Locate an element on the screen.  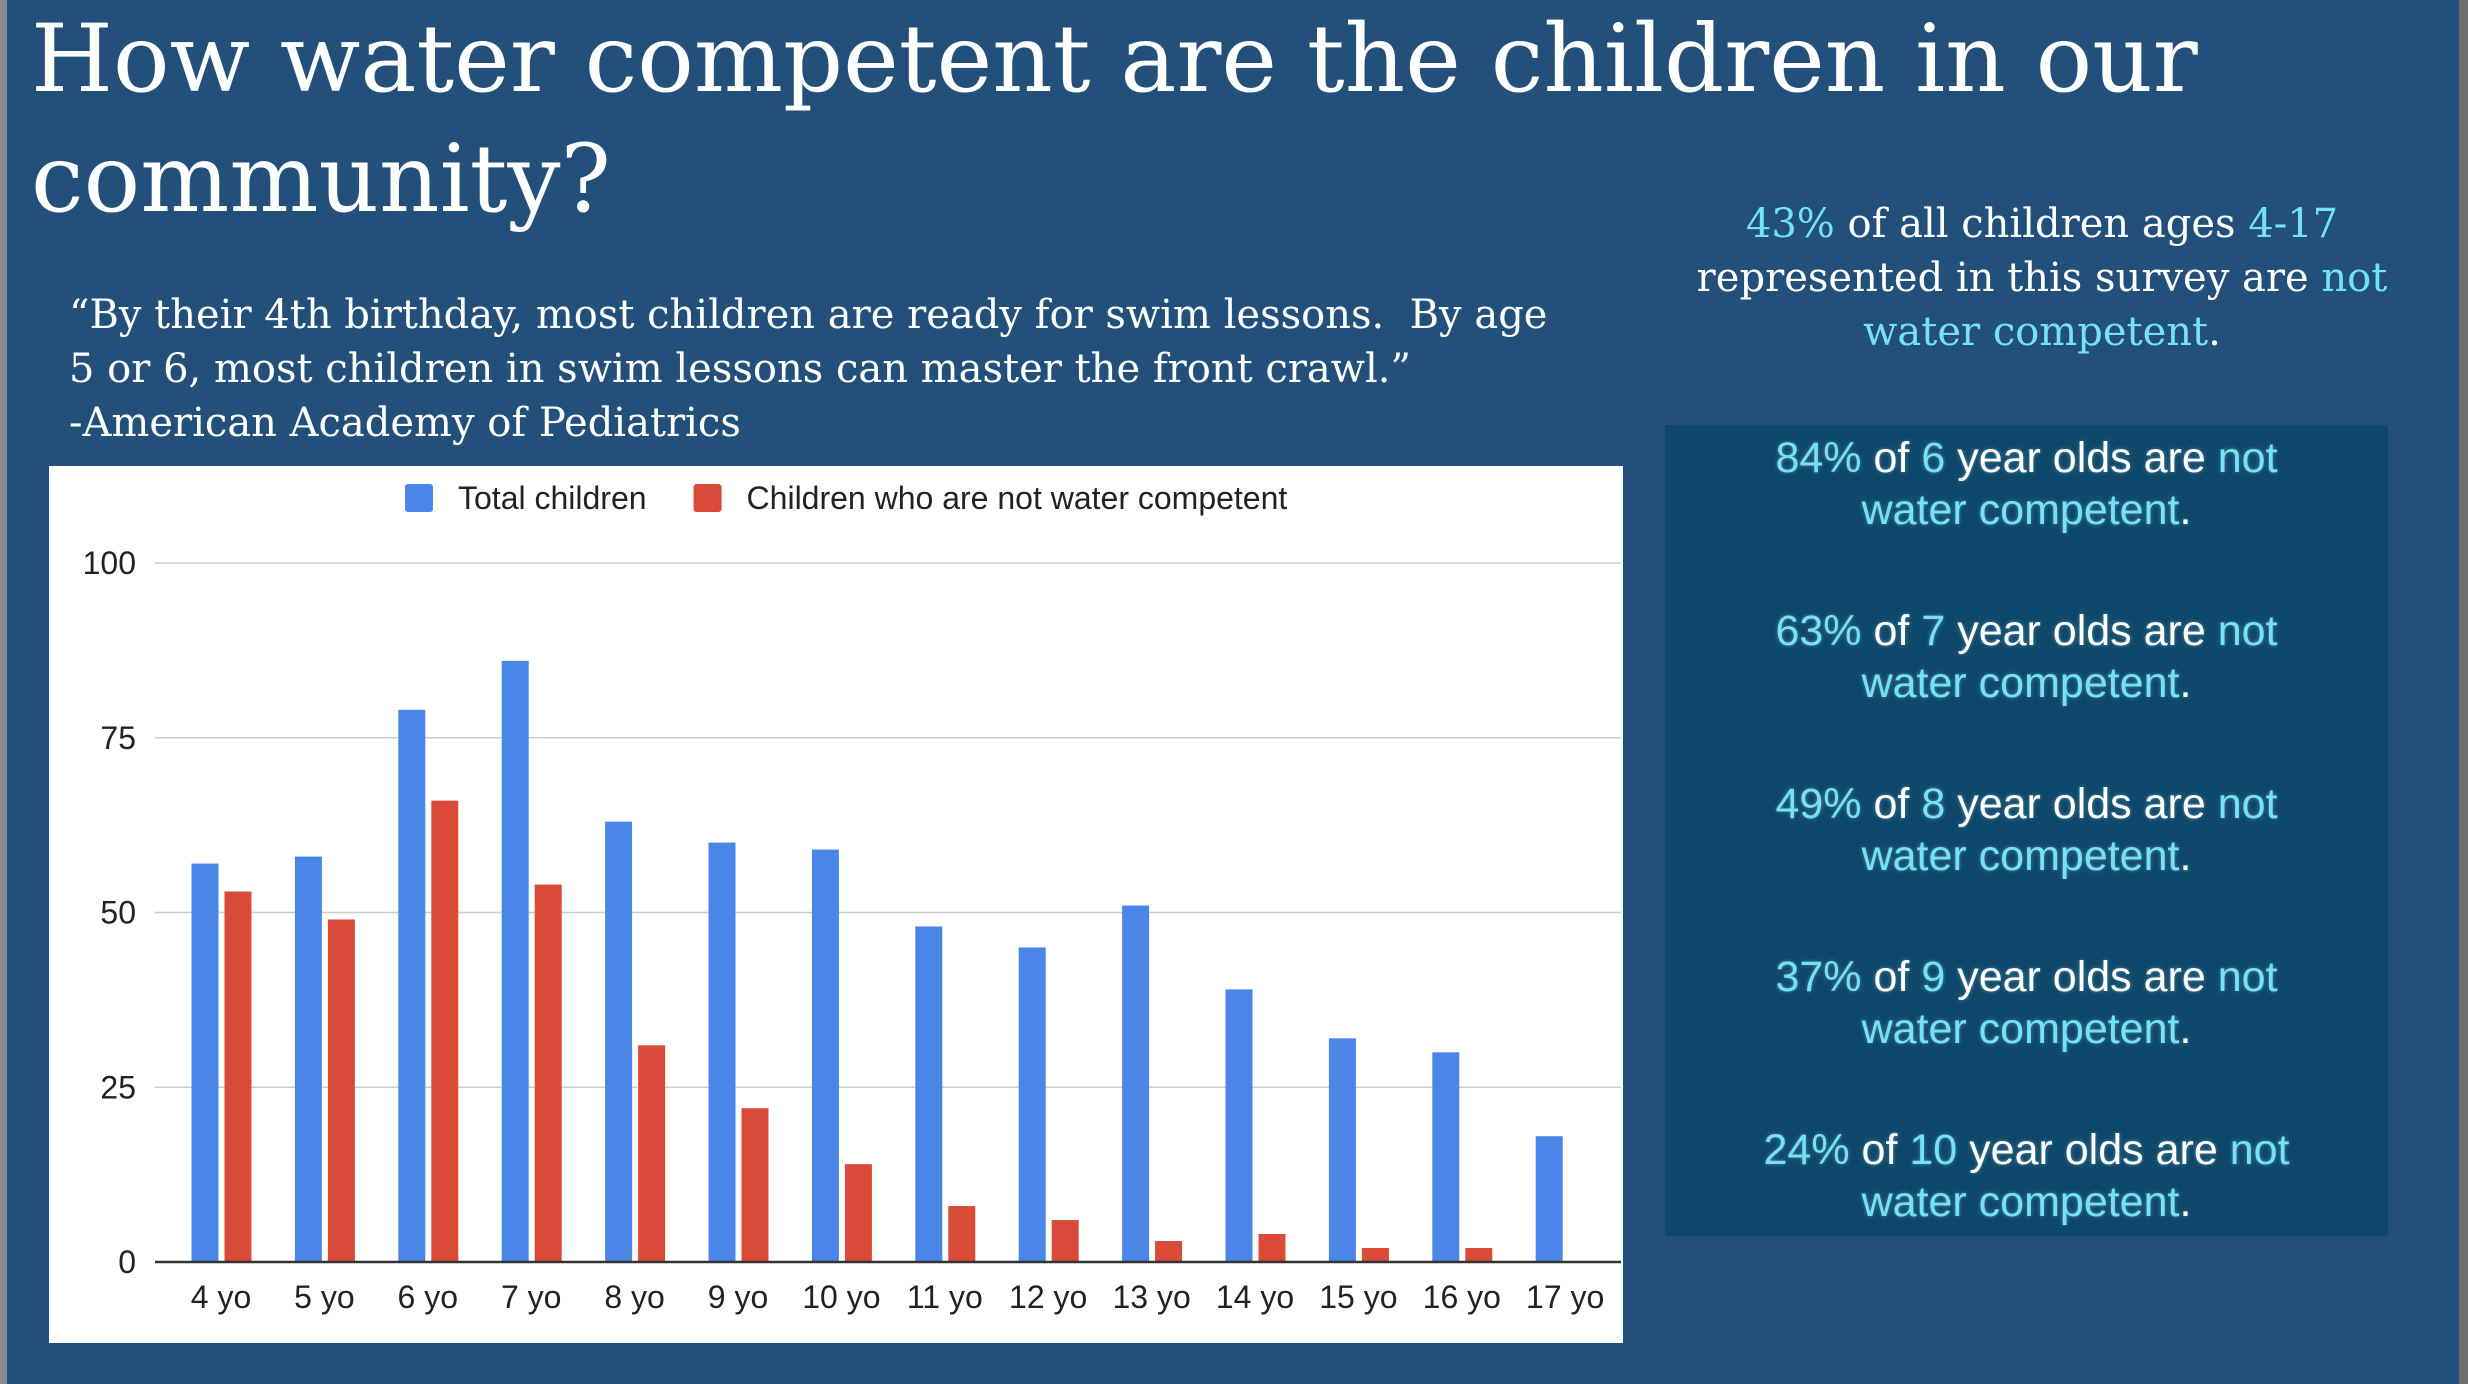
x-tick-label: 10 yo is located at coordinates (841, 1297).